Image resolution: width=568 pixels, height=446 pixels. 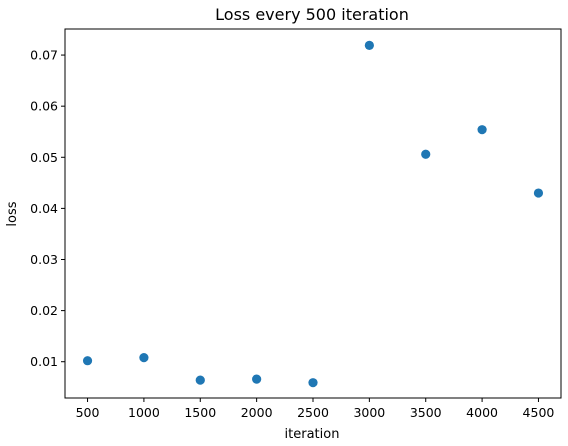 I want to click on y-axis-ticks: 0.01 0.02 0.03 0.04 0.05 0.06 0.07, so click(x=47, y=208).